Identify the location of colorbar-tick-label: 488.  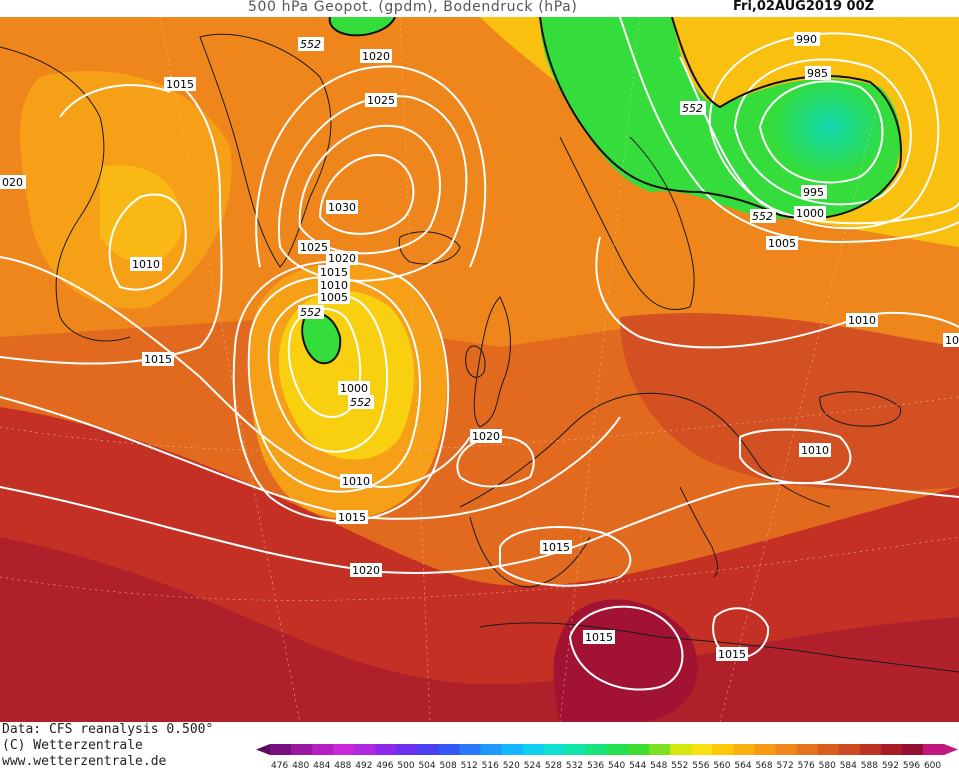
(342, 765).